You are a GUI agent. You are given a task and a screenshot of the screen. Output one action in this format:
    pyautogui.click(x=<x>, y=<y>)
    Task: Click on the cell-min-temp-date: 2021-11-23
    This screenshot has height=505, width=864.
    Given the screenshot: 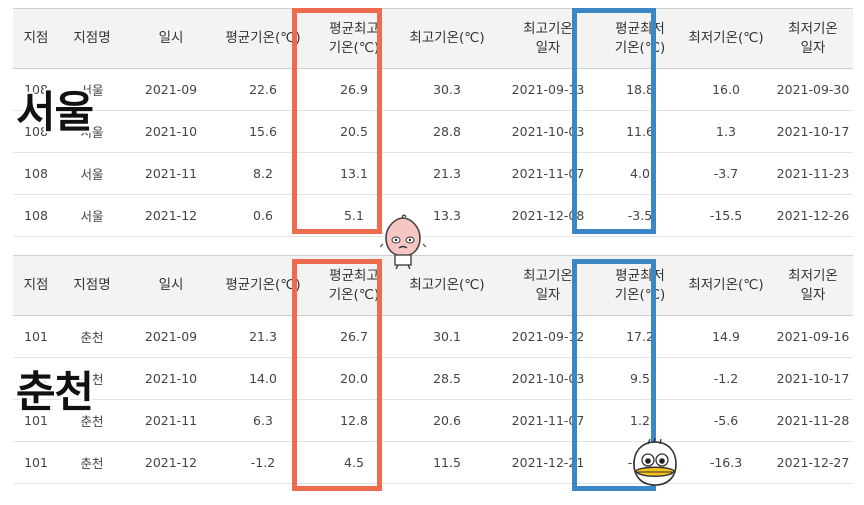 What is the action you would take?
    pyautogui.click(x=813, y=173)
    